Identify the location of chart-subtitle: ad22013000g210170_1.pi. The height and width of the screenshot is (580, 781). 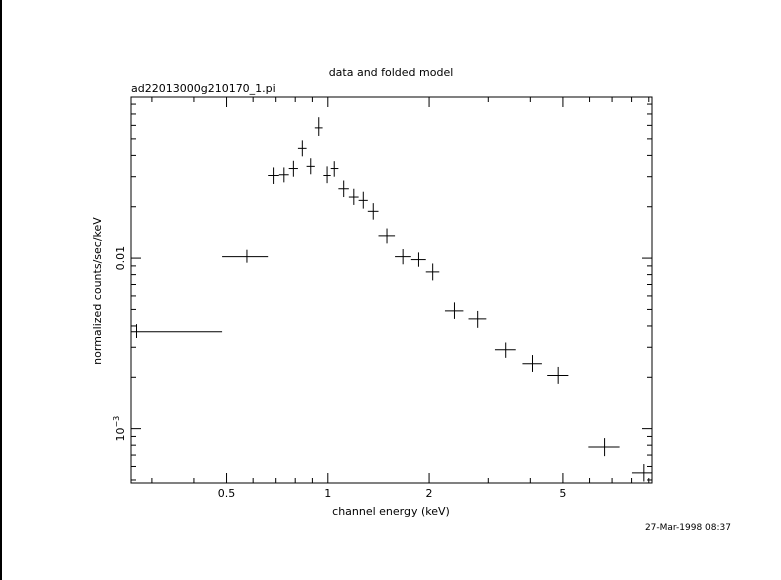
(203, 88).